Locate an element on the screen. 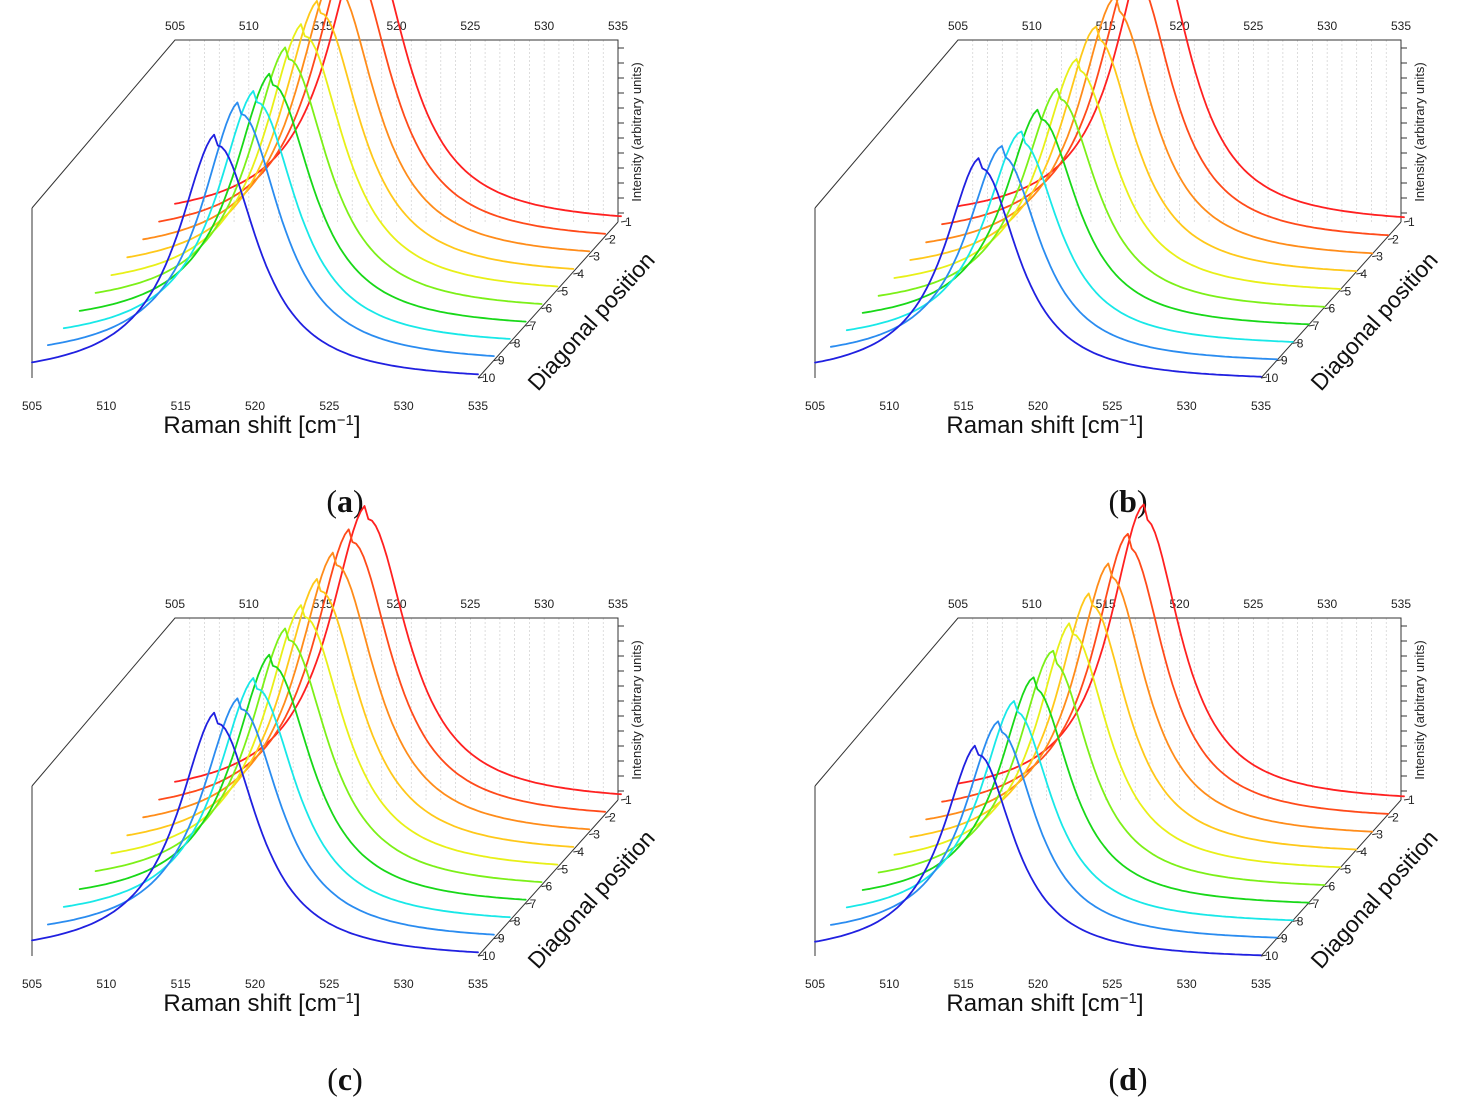 The image size is (1464, 1106). depth-tick-label: 8 is located at coordinates (517, 921).